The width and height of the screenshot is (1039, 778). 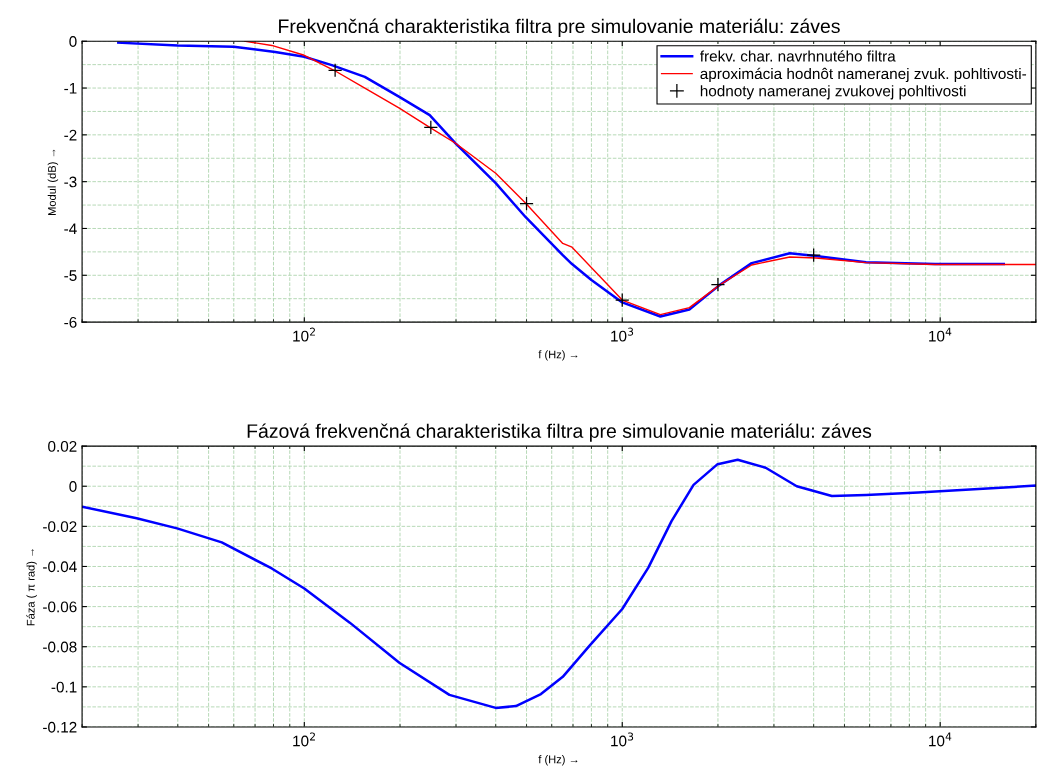 What do you see at coordinates (60, 647) in the screenshot?
I see `y-tick-label: -0.08` at bounding box center [60, 647].